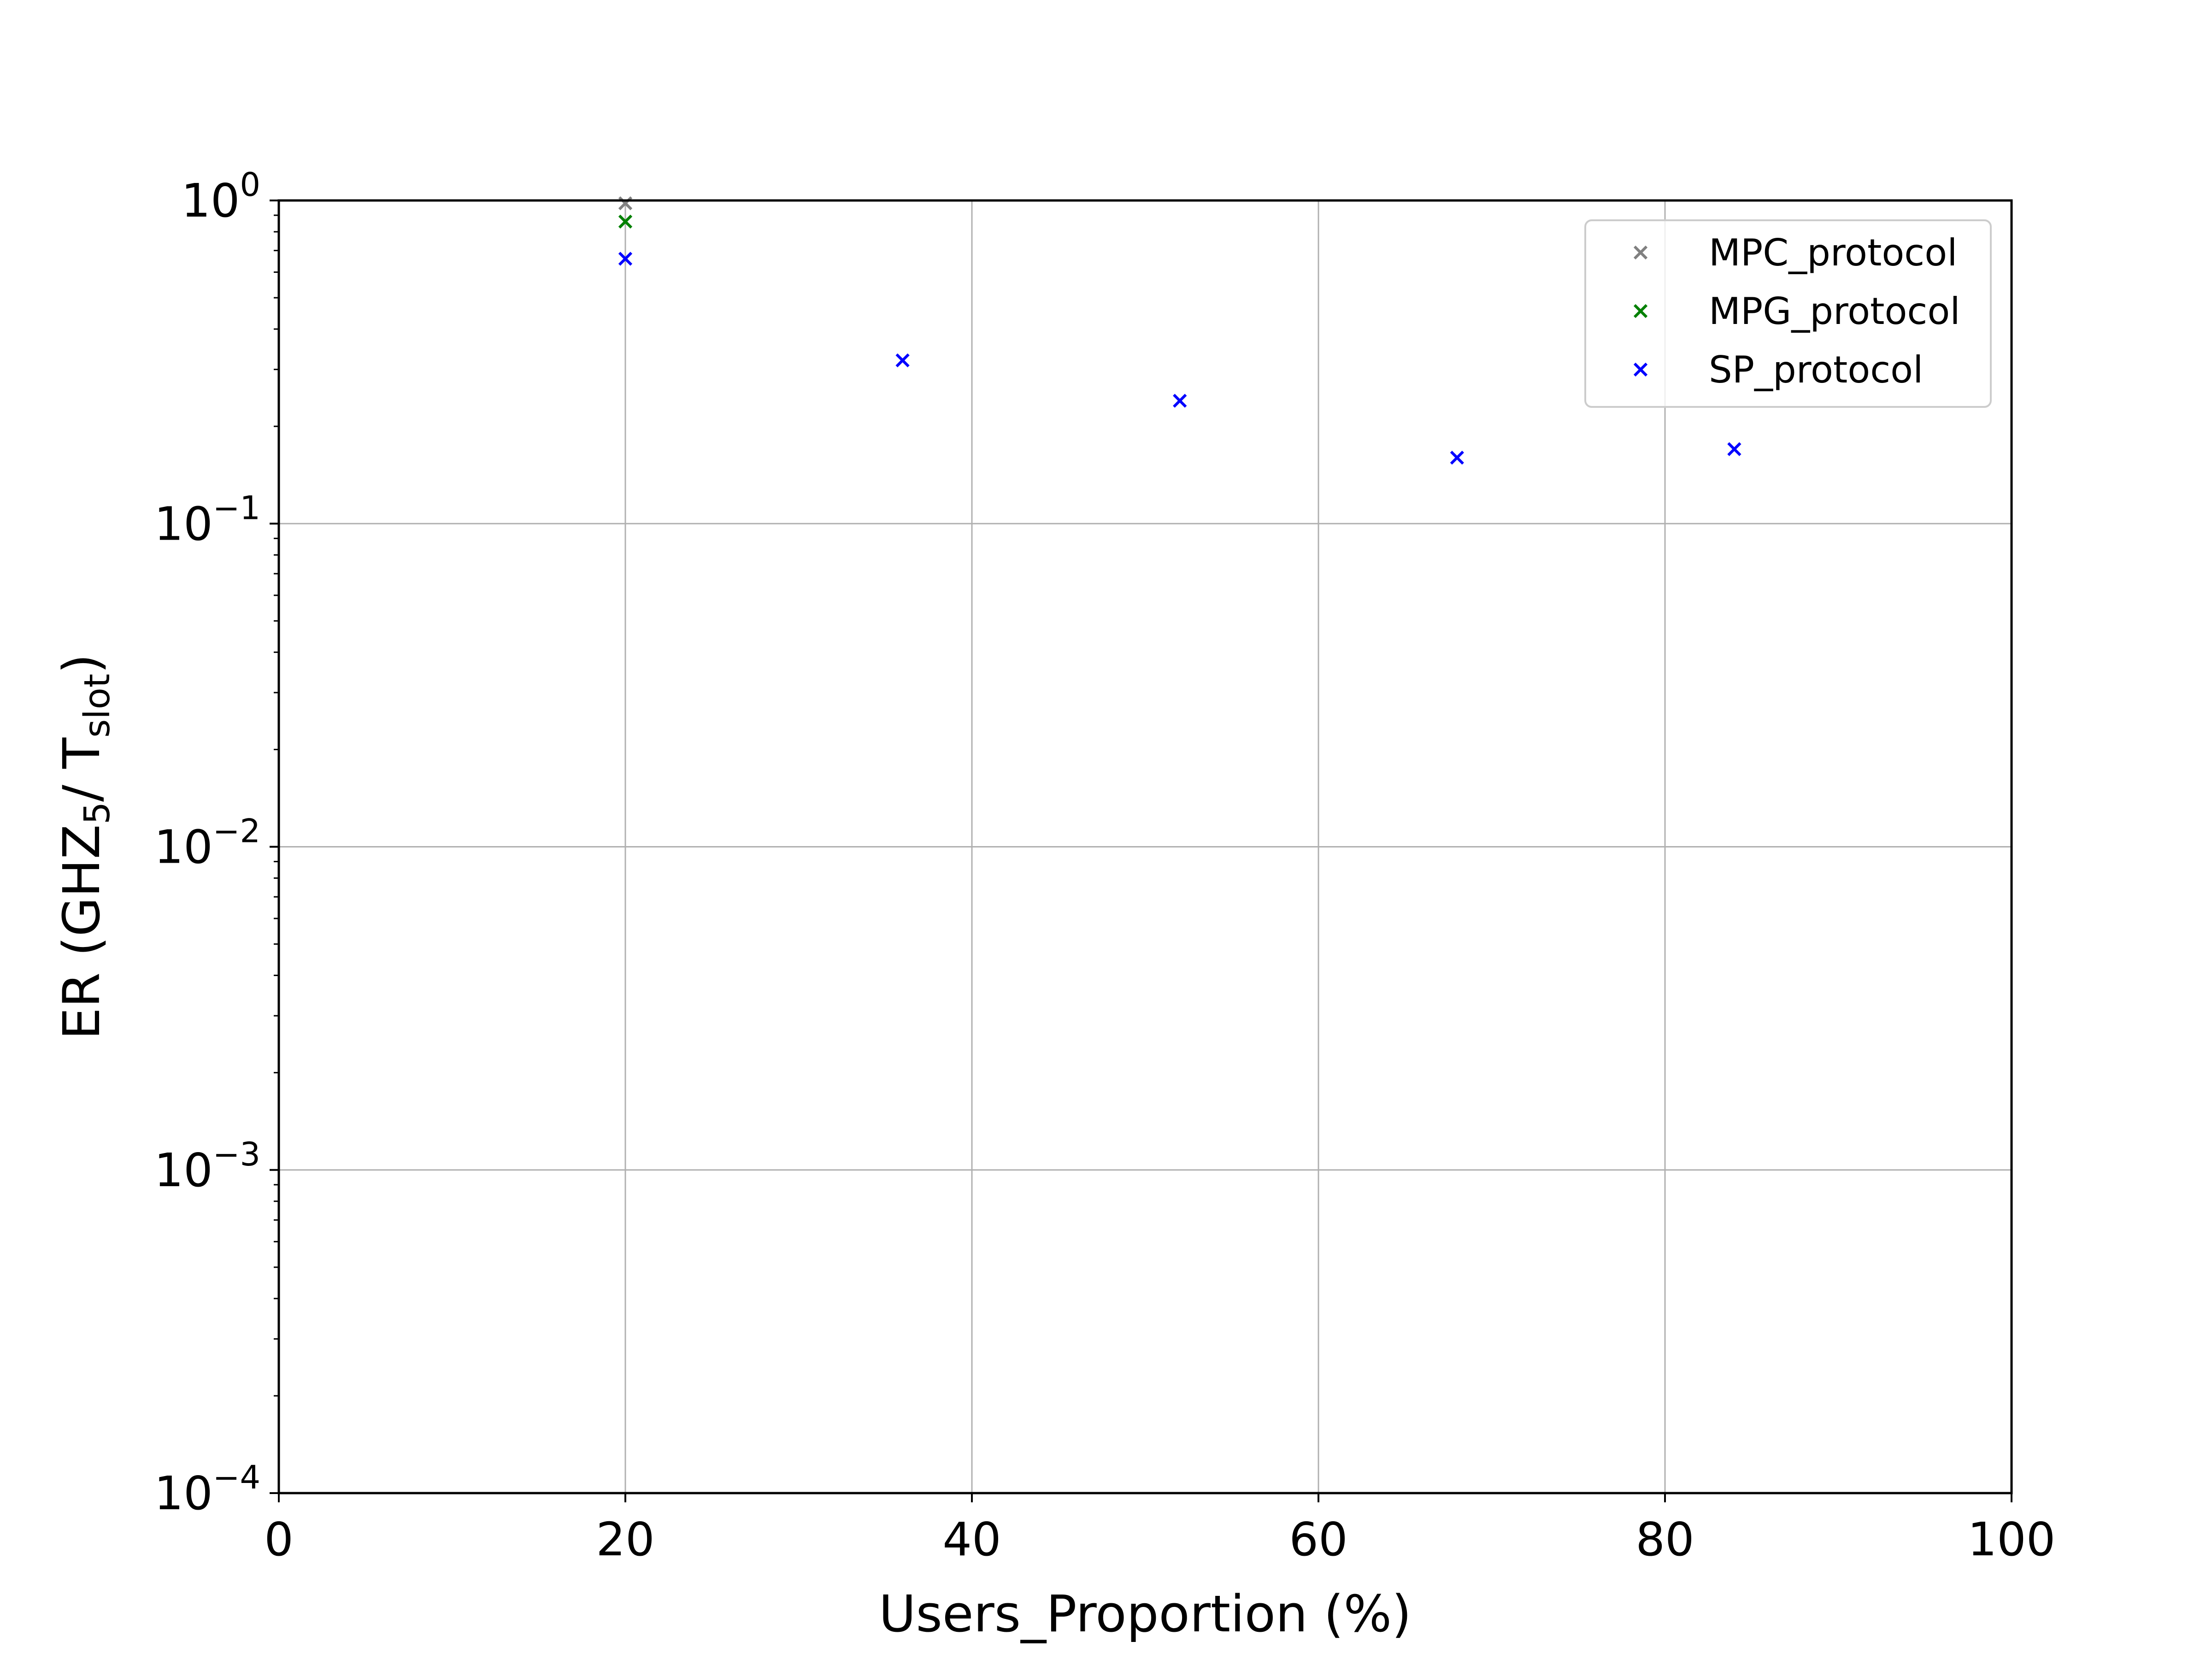  What do you see at coordinates (207, 1489) in the screenshot?
I see `y-tick-label: 10⁻⁴` at bounding box center [207, 1489].